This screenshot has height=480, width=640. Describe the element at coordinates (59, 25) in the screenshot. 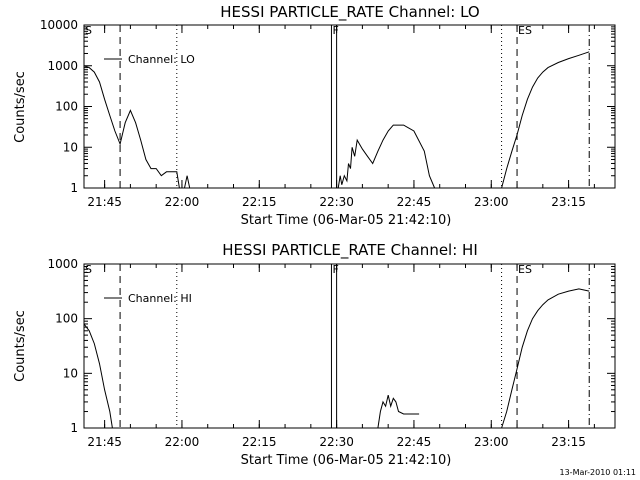

I see `y-tick-label: 10000` at that location.